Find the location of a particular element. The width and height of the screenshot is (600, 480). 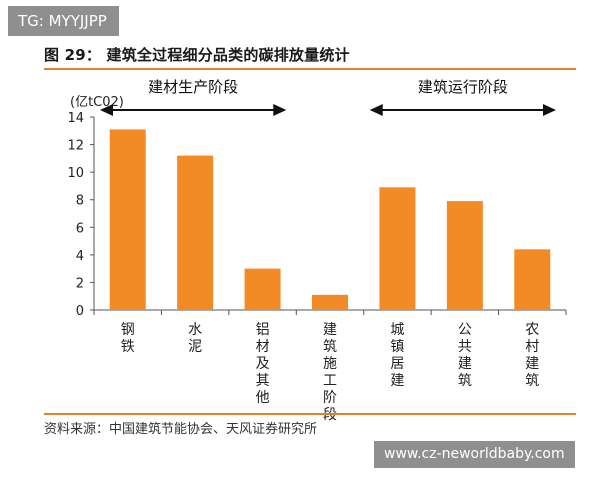

x-tick-label: 铝材及其他 is located at coordinates (263, 364).